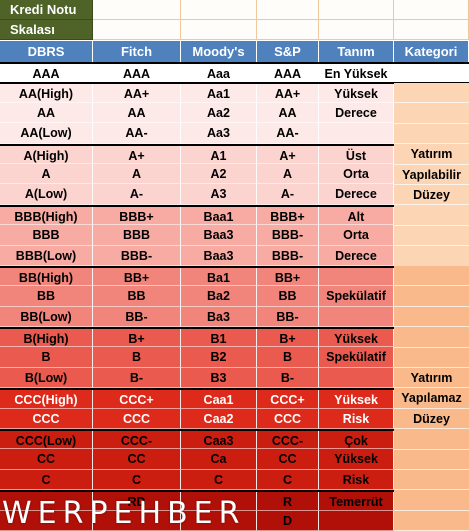 This screenshot has width=469, height=531. Describe the element at coordinates (219, 357) in the screenshot. I see `cell-moodys: B2` at that location.